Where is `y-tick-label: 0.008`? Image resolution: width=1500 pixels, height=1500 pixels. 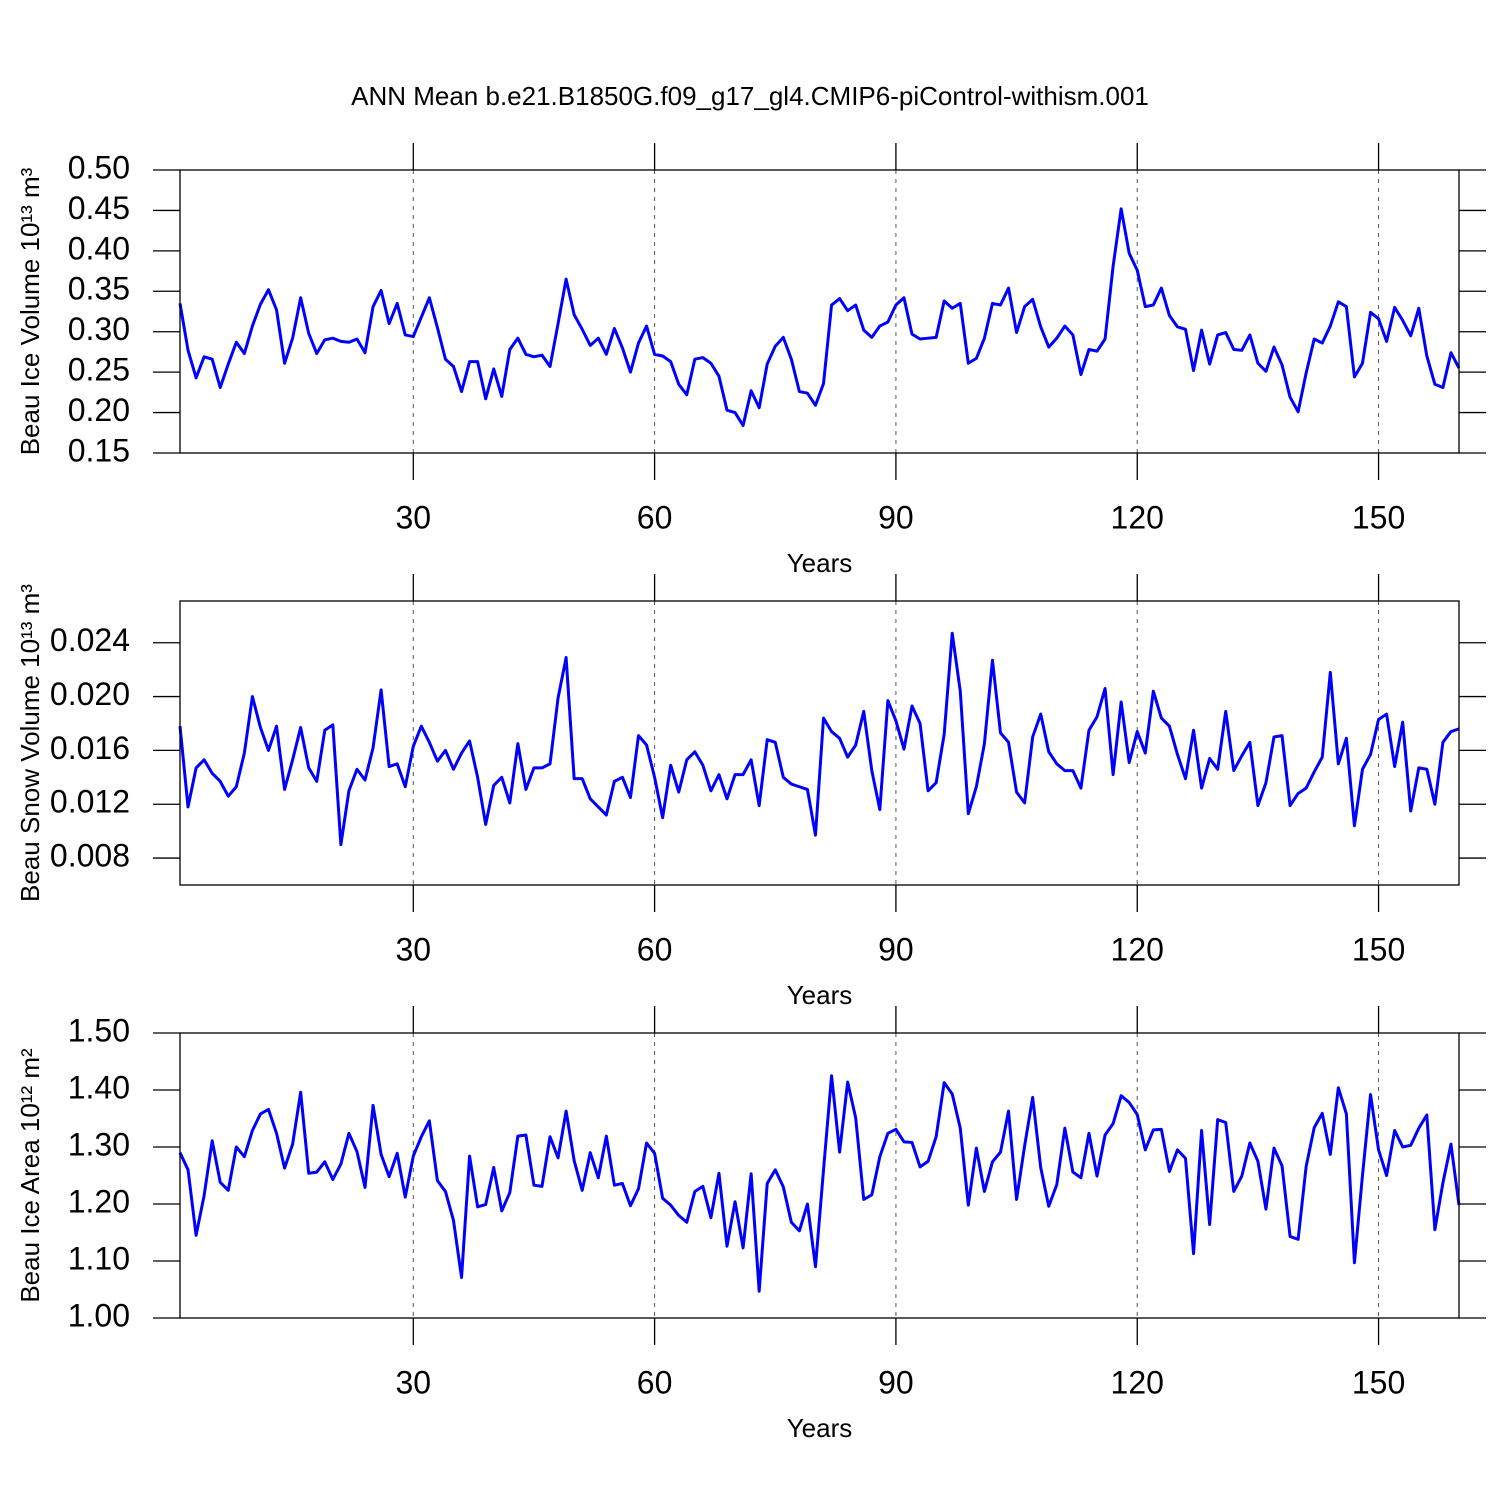
y-tick-label: 0.008 is located at coordinates (90, 856).